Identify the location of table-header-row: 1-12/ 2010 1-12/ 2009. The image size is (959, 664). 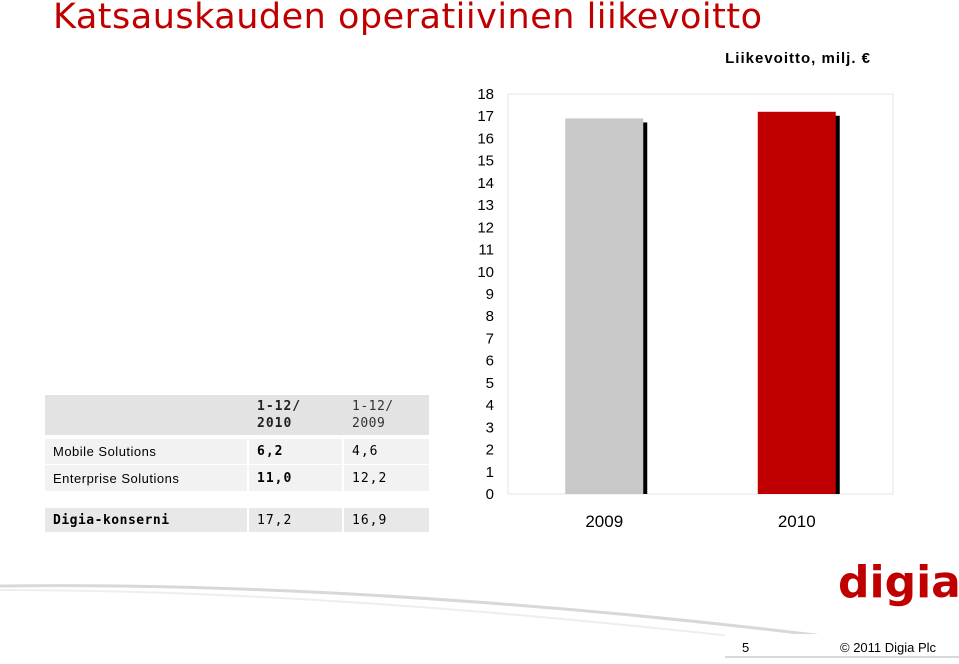
(237, 416).